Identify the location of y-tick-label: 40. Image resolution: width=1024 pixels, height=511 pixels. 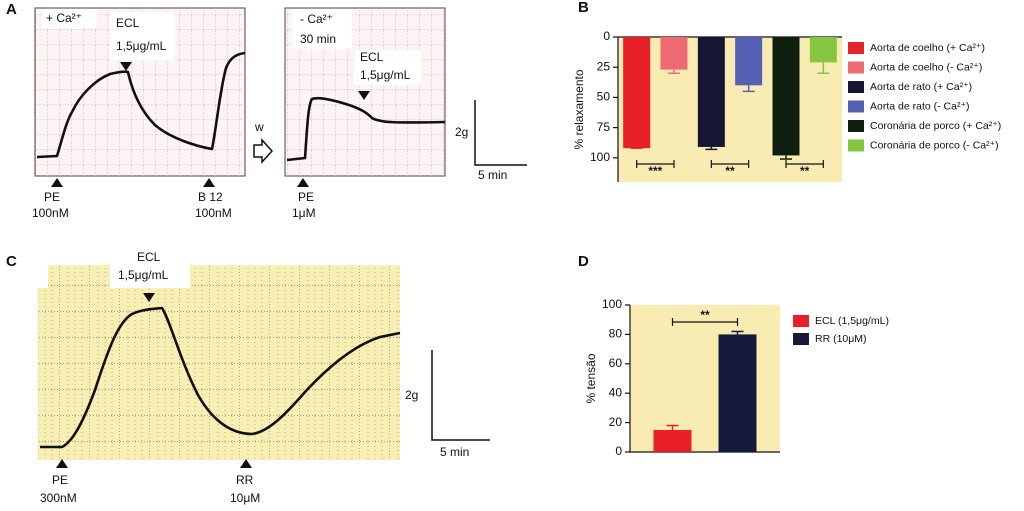
(616, 392).